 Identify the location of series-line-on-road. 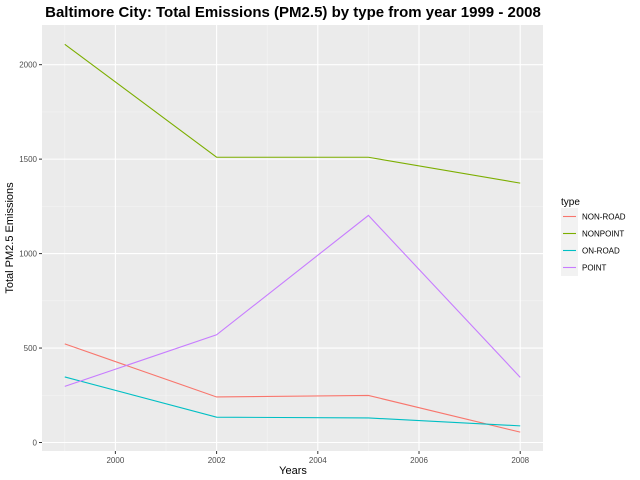
(292, 401).